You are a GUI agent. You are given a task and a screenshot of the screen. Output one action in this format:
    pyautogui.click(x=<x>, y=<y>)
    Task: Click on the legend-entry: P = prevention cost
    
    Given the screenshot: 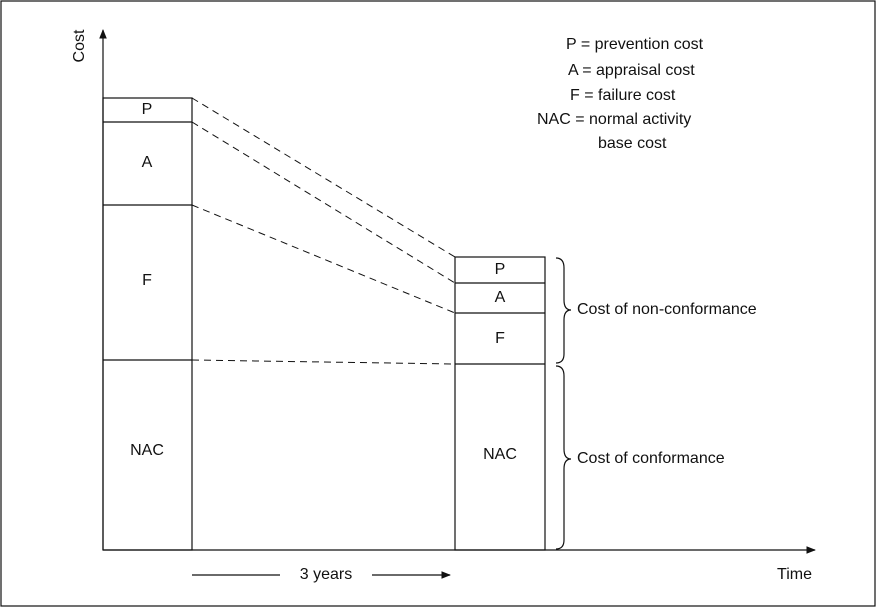 What is the action you would take?
    pyautogui.click(x=635, y=44)
    